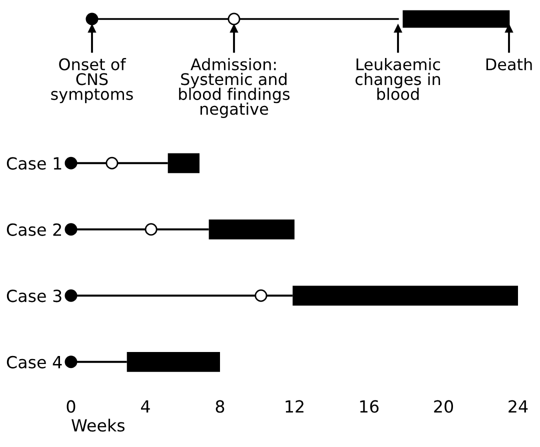  I want to click on x-tick-label: 16, so click(369, 406).